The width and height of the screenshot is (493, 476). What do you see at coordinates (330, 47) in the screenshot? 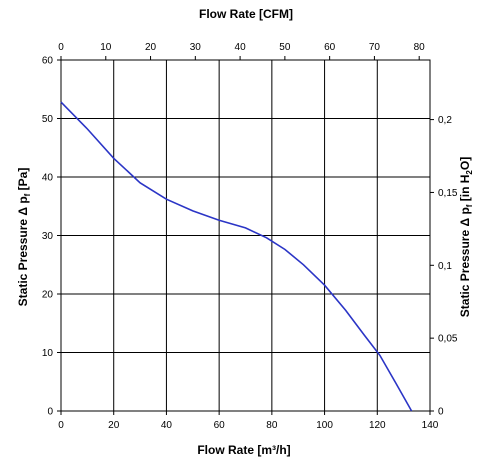
I see `top-tick-label: 60` at bounding box center [330, 47].